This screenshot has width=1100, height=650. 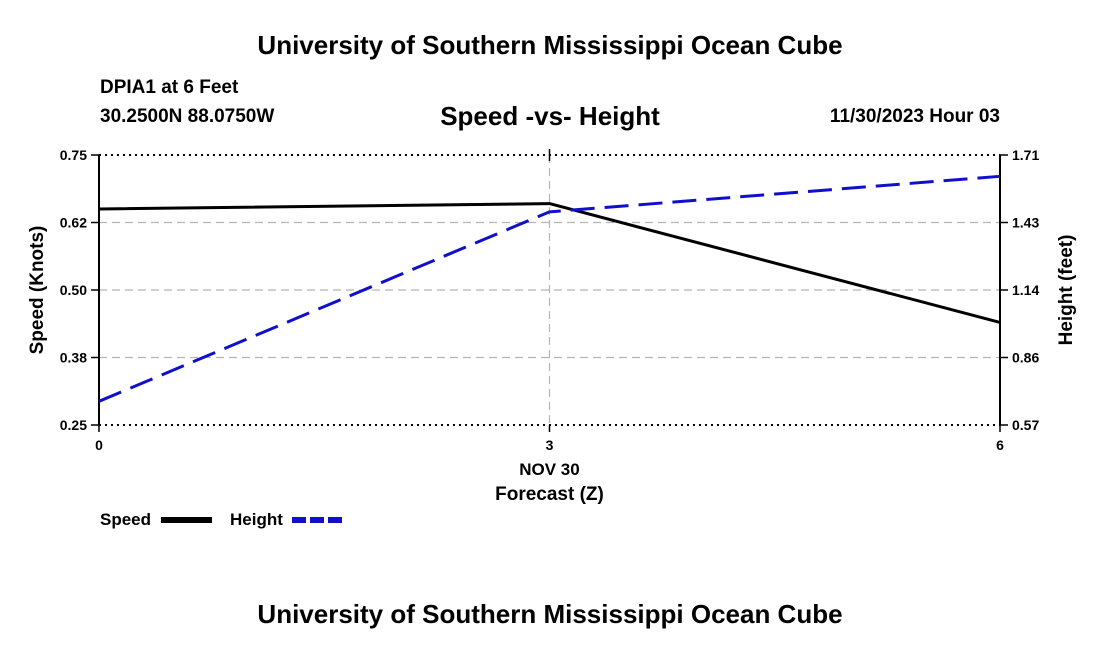 What do you see at coordinates (73, 290) in the screenshot?
I see `y-left-tick-label: 0.50` at bounding box center [73, 290].